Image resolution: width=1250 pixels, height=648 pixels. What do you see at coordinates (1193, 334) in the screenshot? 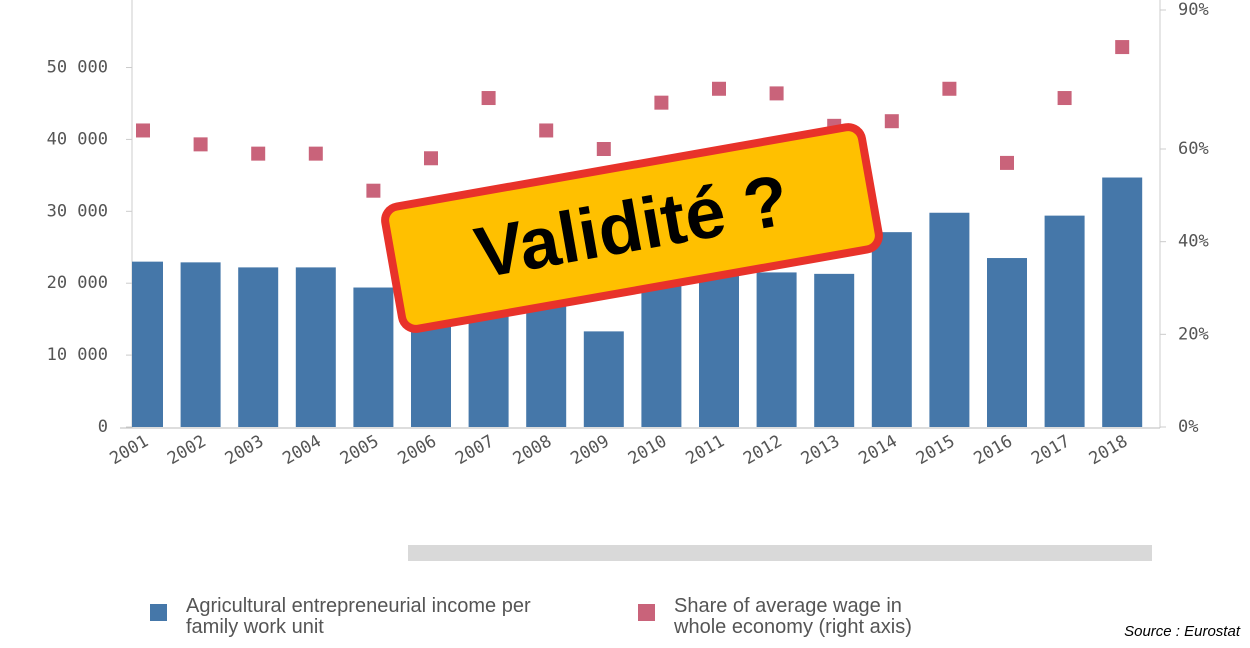
I see `y2-tick-label: 20%` at bounding box center [1193, 334].